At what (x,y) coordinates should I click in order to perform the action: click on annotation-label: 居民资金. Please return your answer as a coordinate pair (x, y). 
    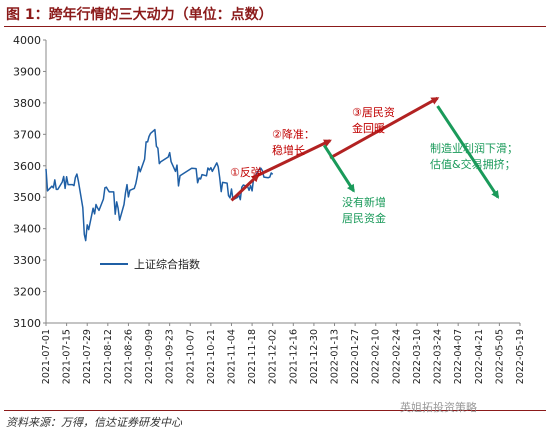
    Looking at the image, I should click on (364, 218).